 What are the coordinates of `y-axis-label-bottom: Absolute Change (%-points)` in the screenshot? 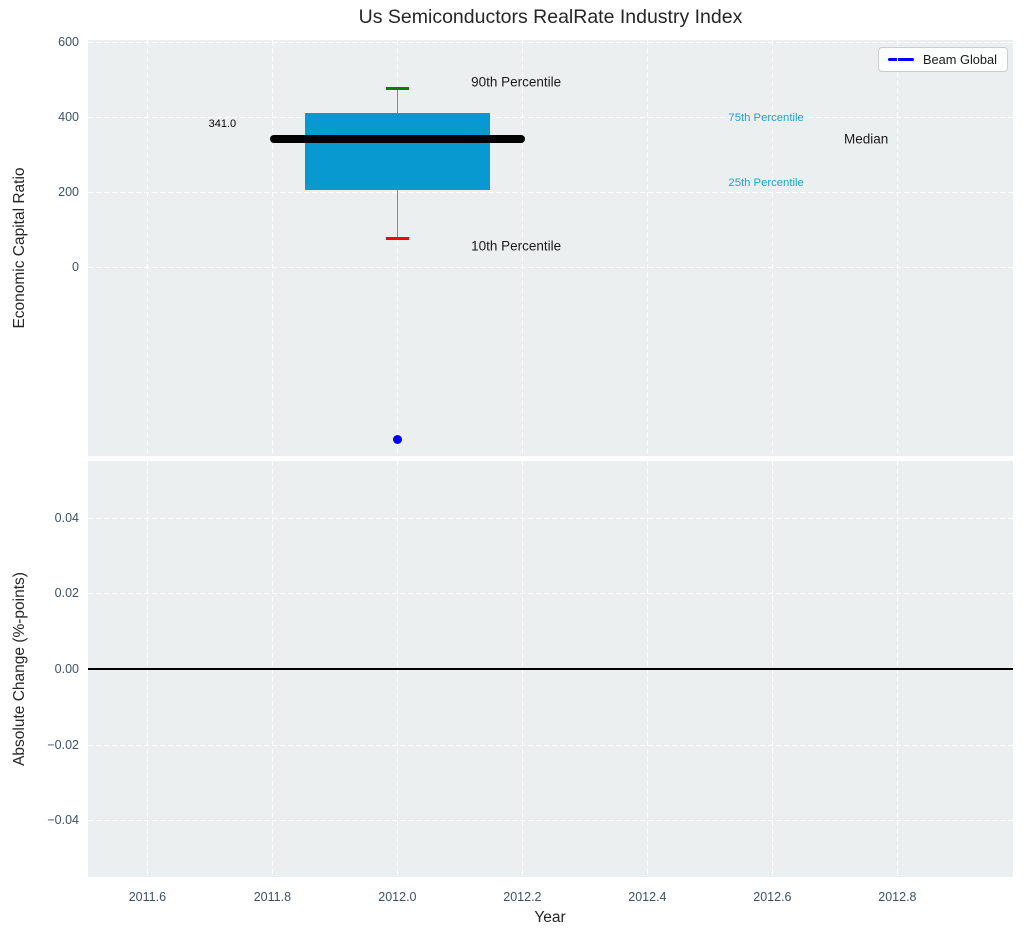 It's located at (19, 669).